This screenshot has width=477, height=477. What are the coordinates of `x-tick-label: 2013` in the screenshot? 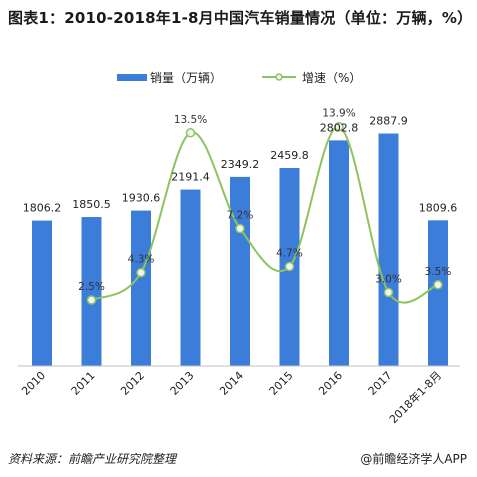 It's located at (182, 383).